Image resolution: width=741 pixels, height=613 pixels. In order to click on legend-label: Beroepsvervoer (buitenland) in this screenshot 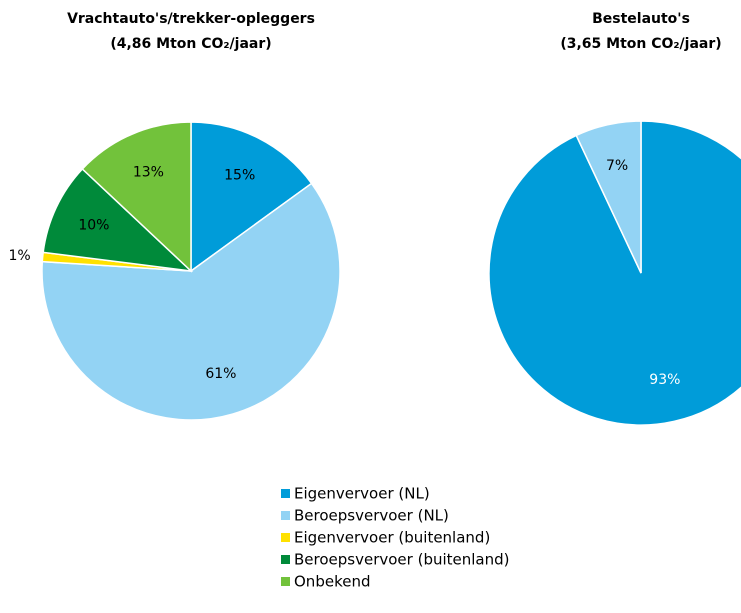, I will do `click(402, 560)`.